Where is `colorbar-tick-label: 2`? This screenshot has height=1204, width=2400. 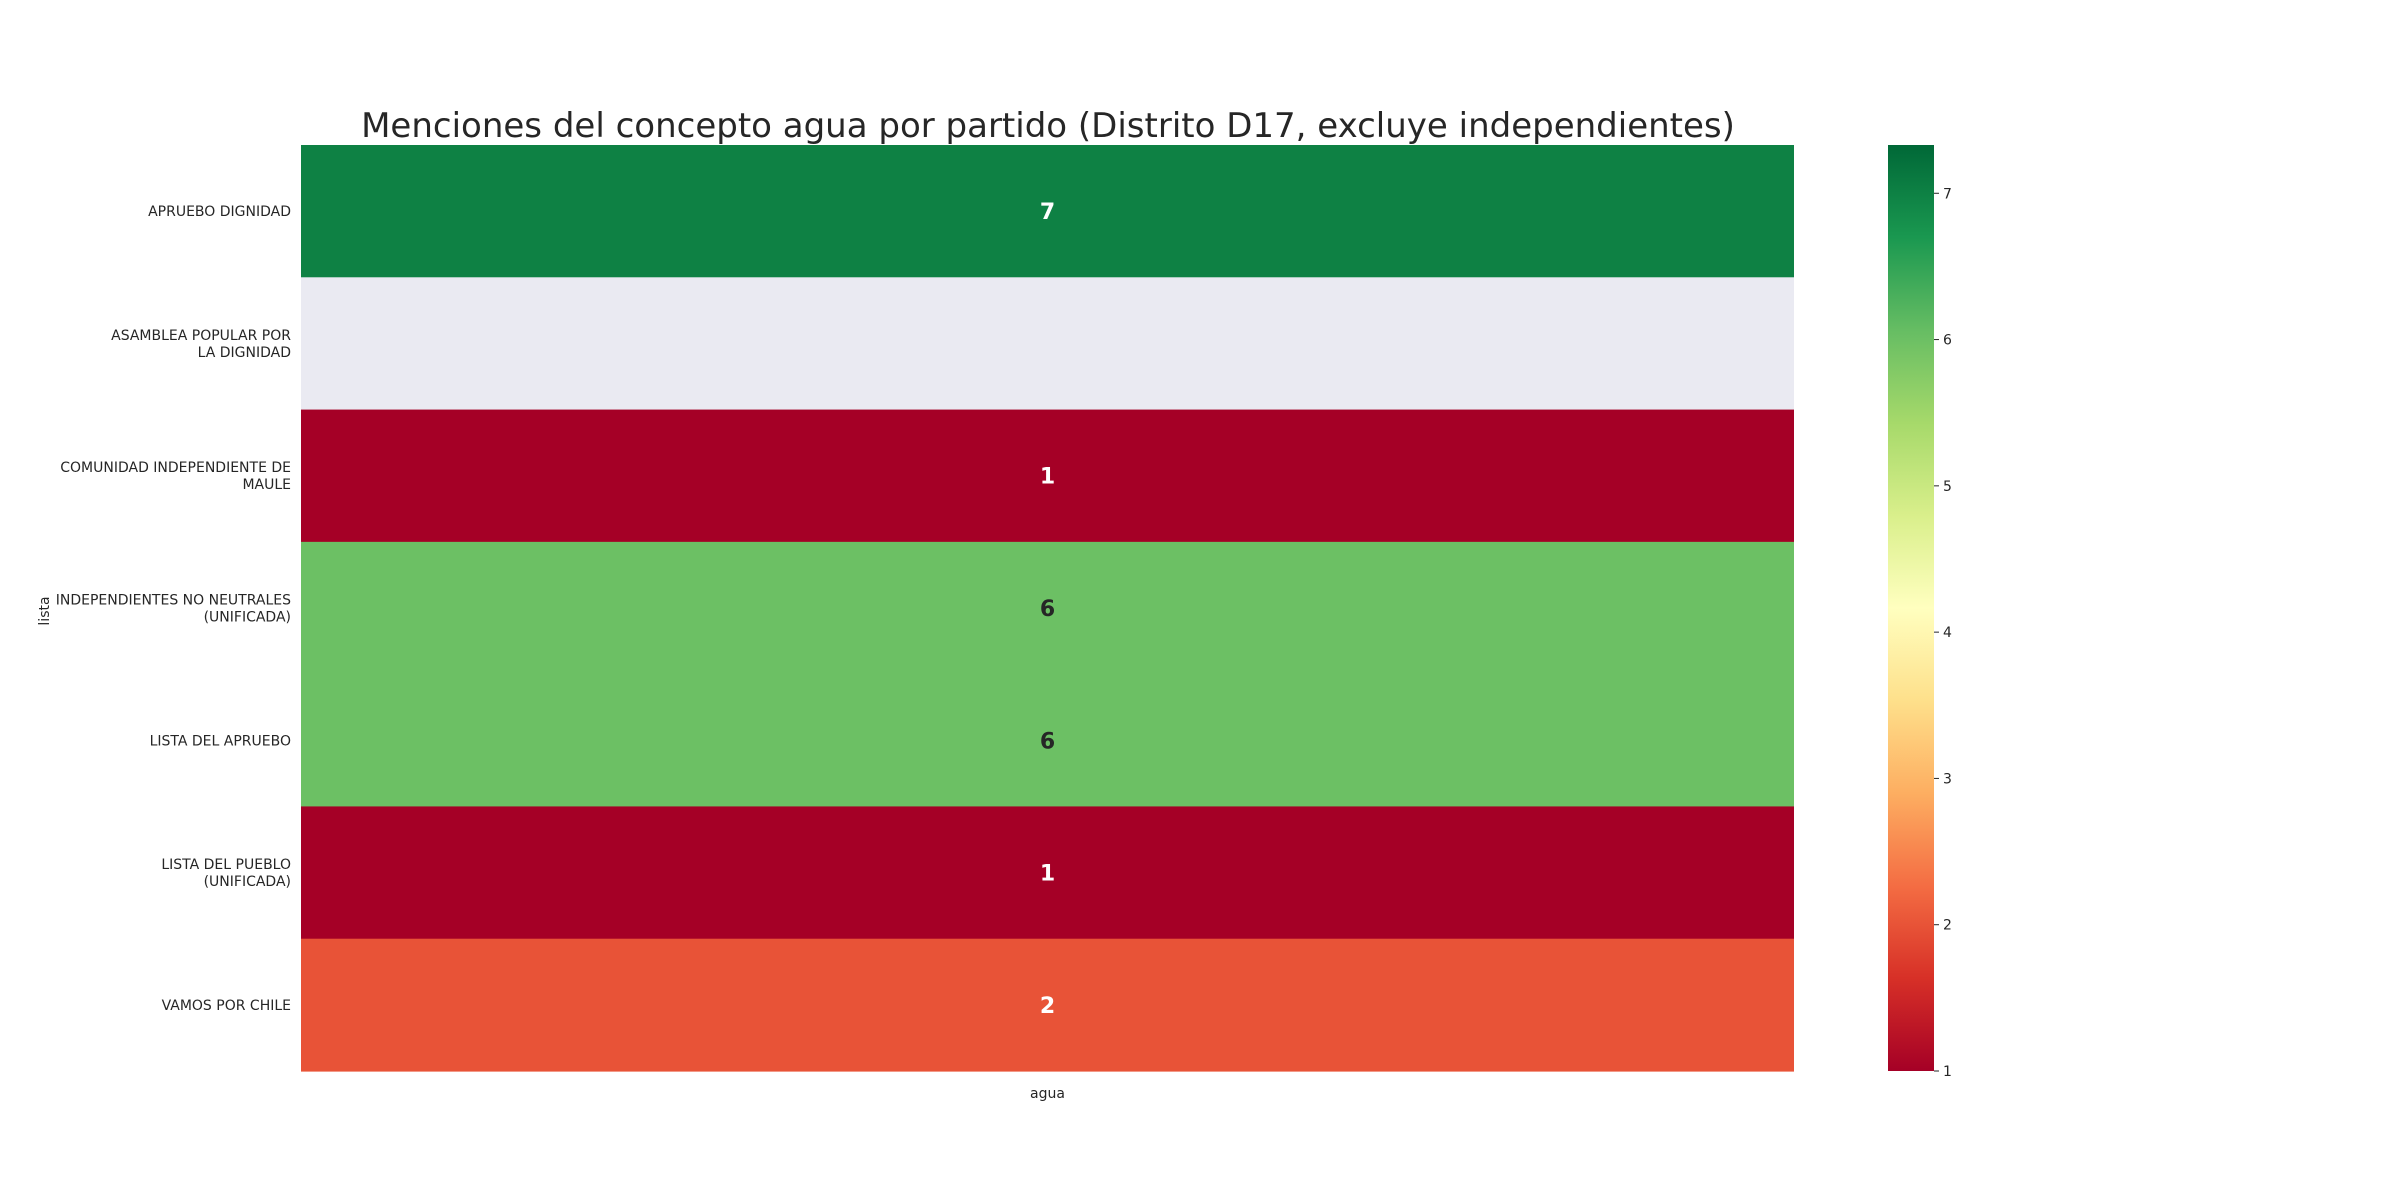 colorbar-tick-label: 2 is located at coordinates (1947, 926).